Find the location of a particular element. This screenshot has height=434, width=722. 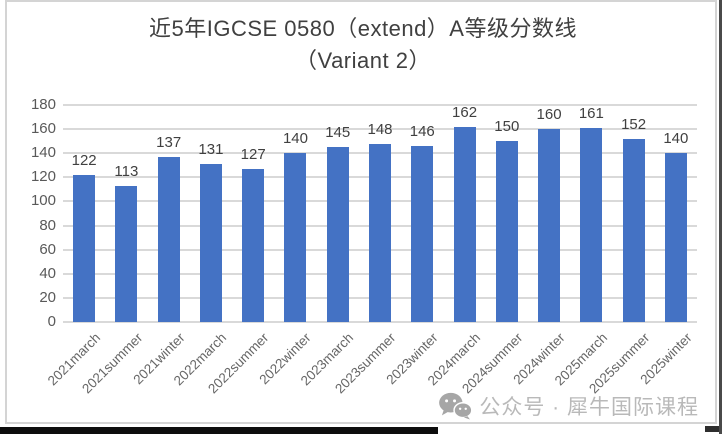

chart-title-line2: （Variant 2） is located at coordinates (363, 60).